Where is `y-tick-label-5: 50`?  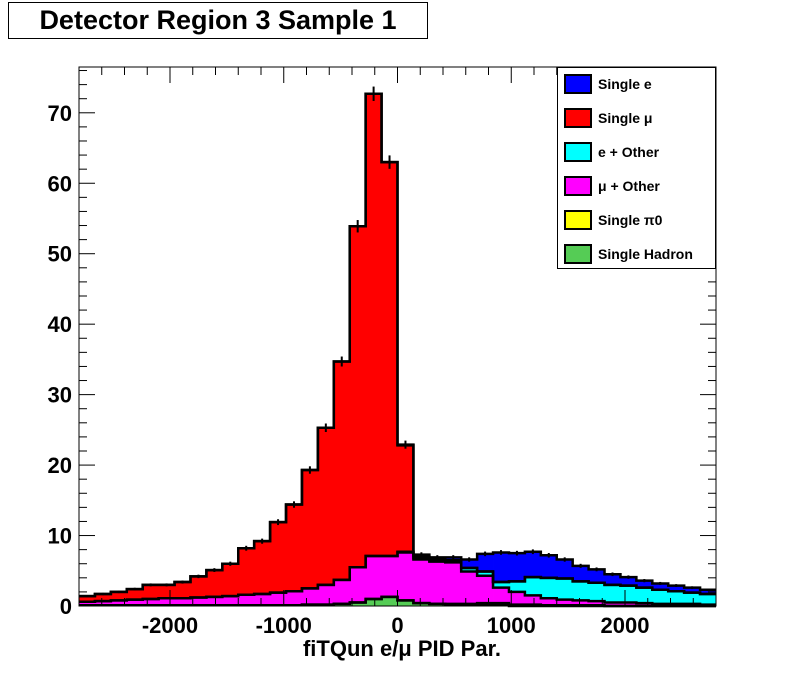 y-tick-label-5: 50 is located at coordinates (60, 254).